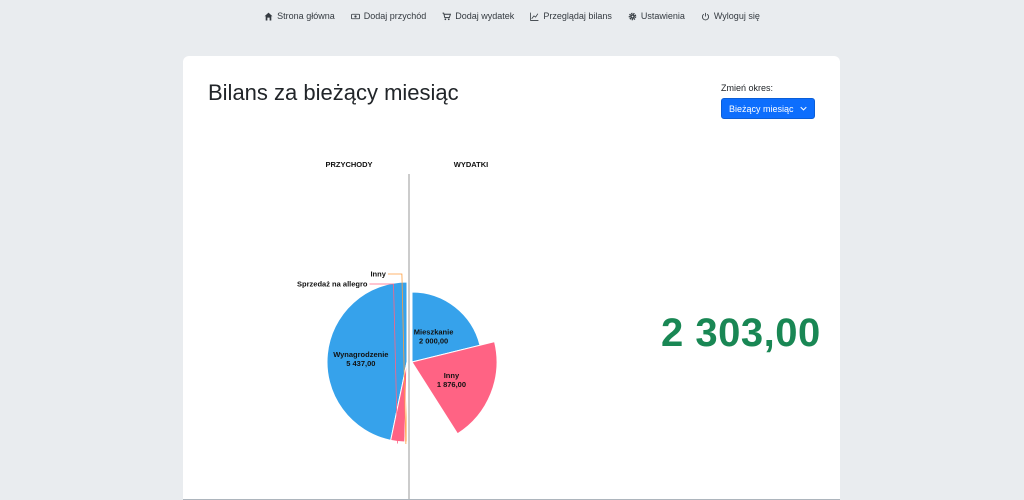 Image resolution: width=1024 pixels, height=500 pixels. I want to click on nav-home: Strona główna, so click(299, 16).